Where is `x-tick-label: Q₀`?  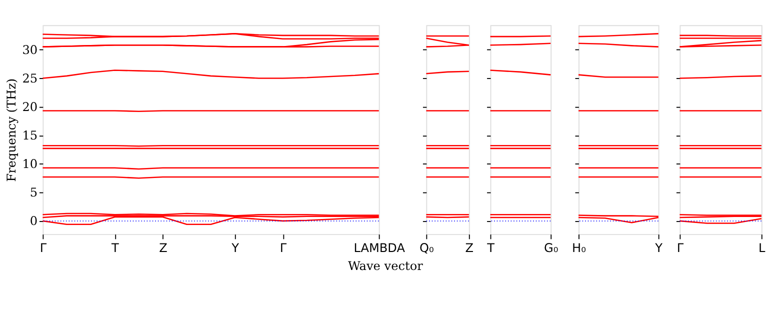 x-tick-label: Q₀ is located at coordinates (427, 248).